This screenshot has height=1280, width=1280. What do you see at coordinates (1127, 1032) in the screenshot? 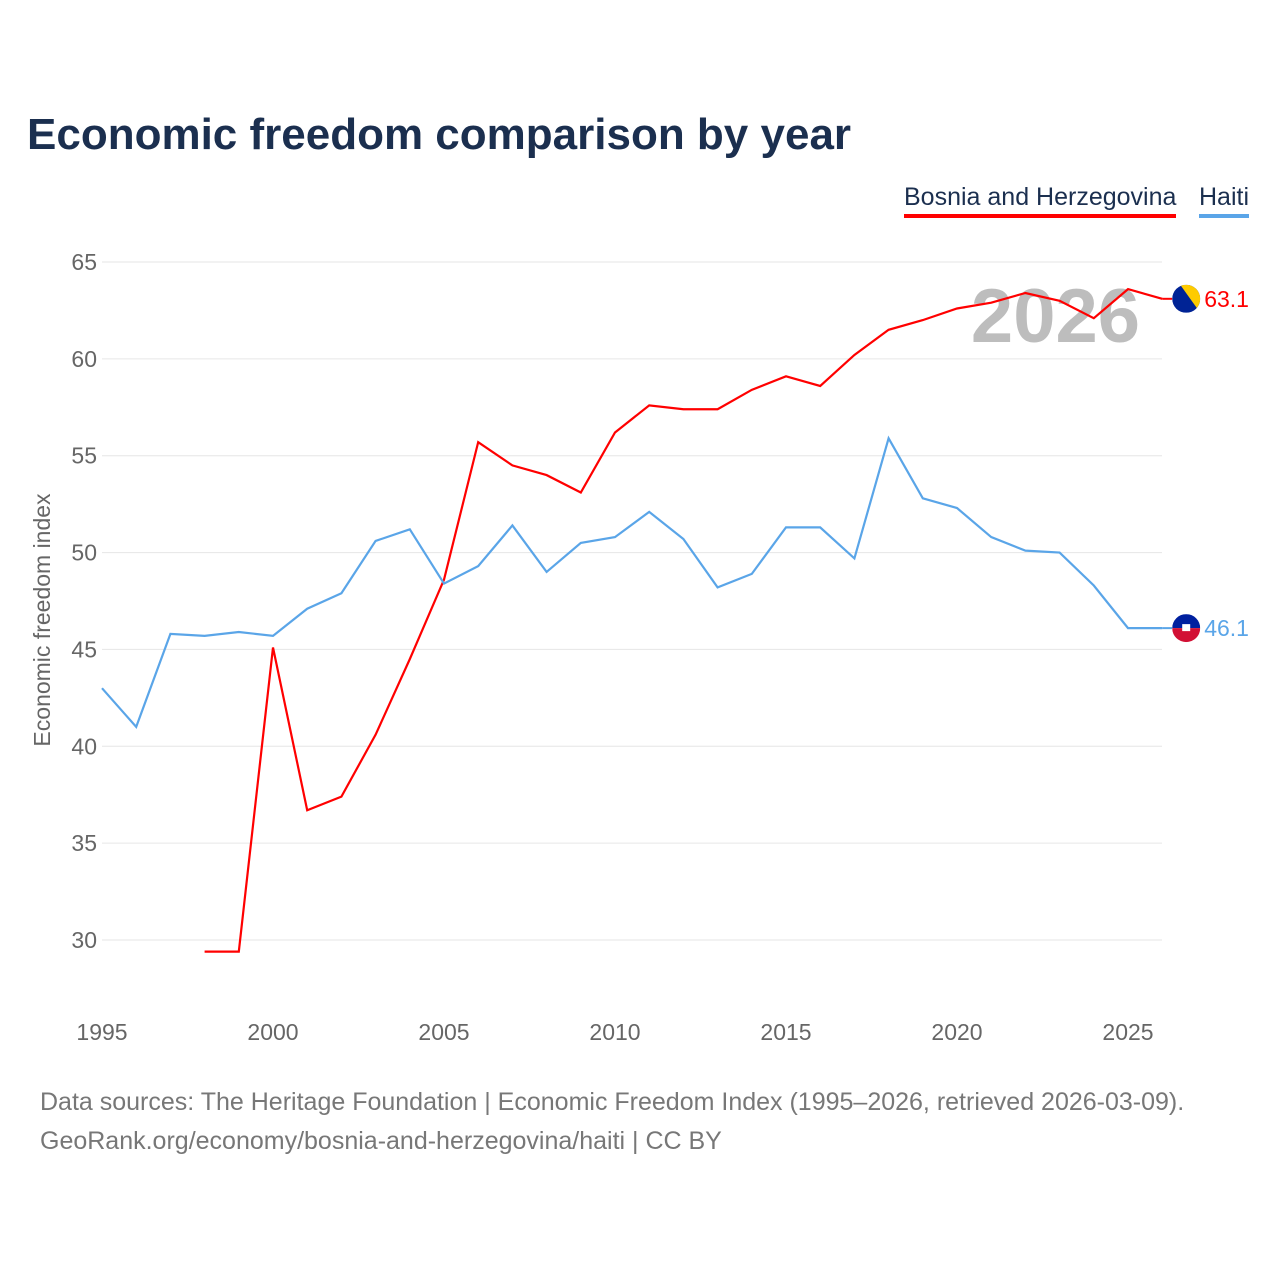
I see `x-tick-label: 2025` at bounding box center [1127, 1032].